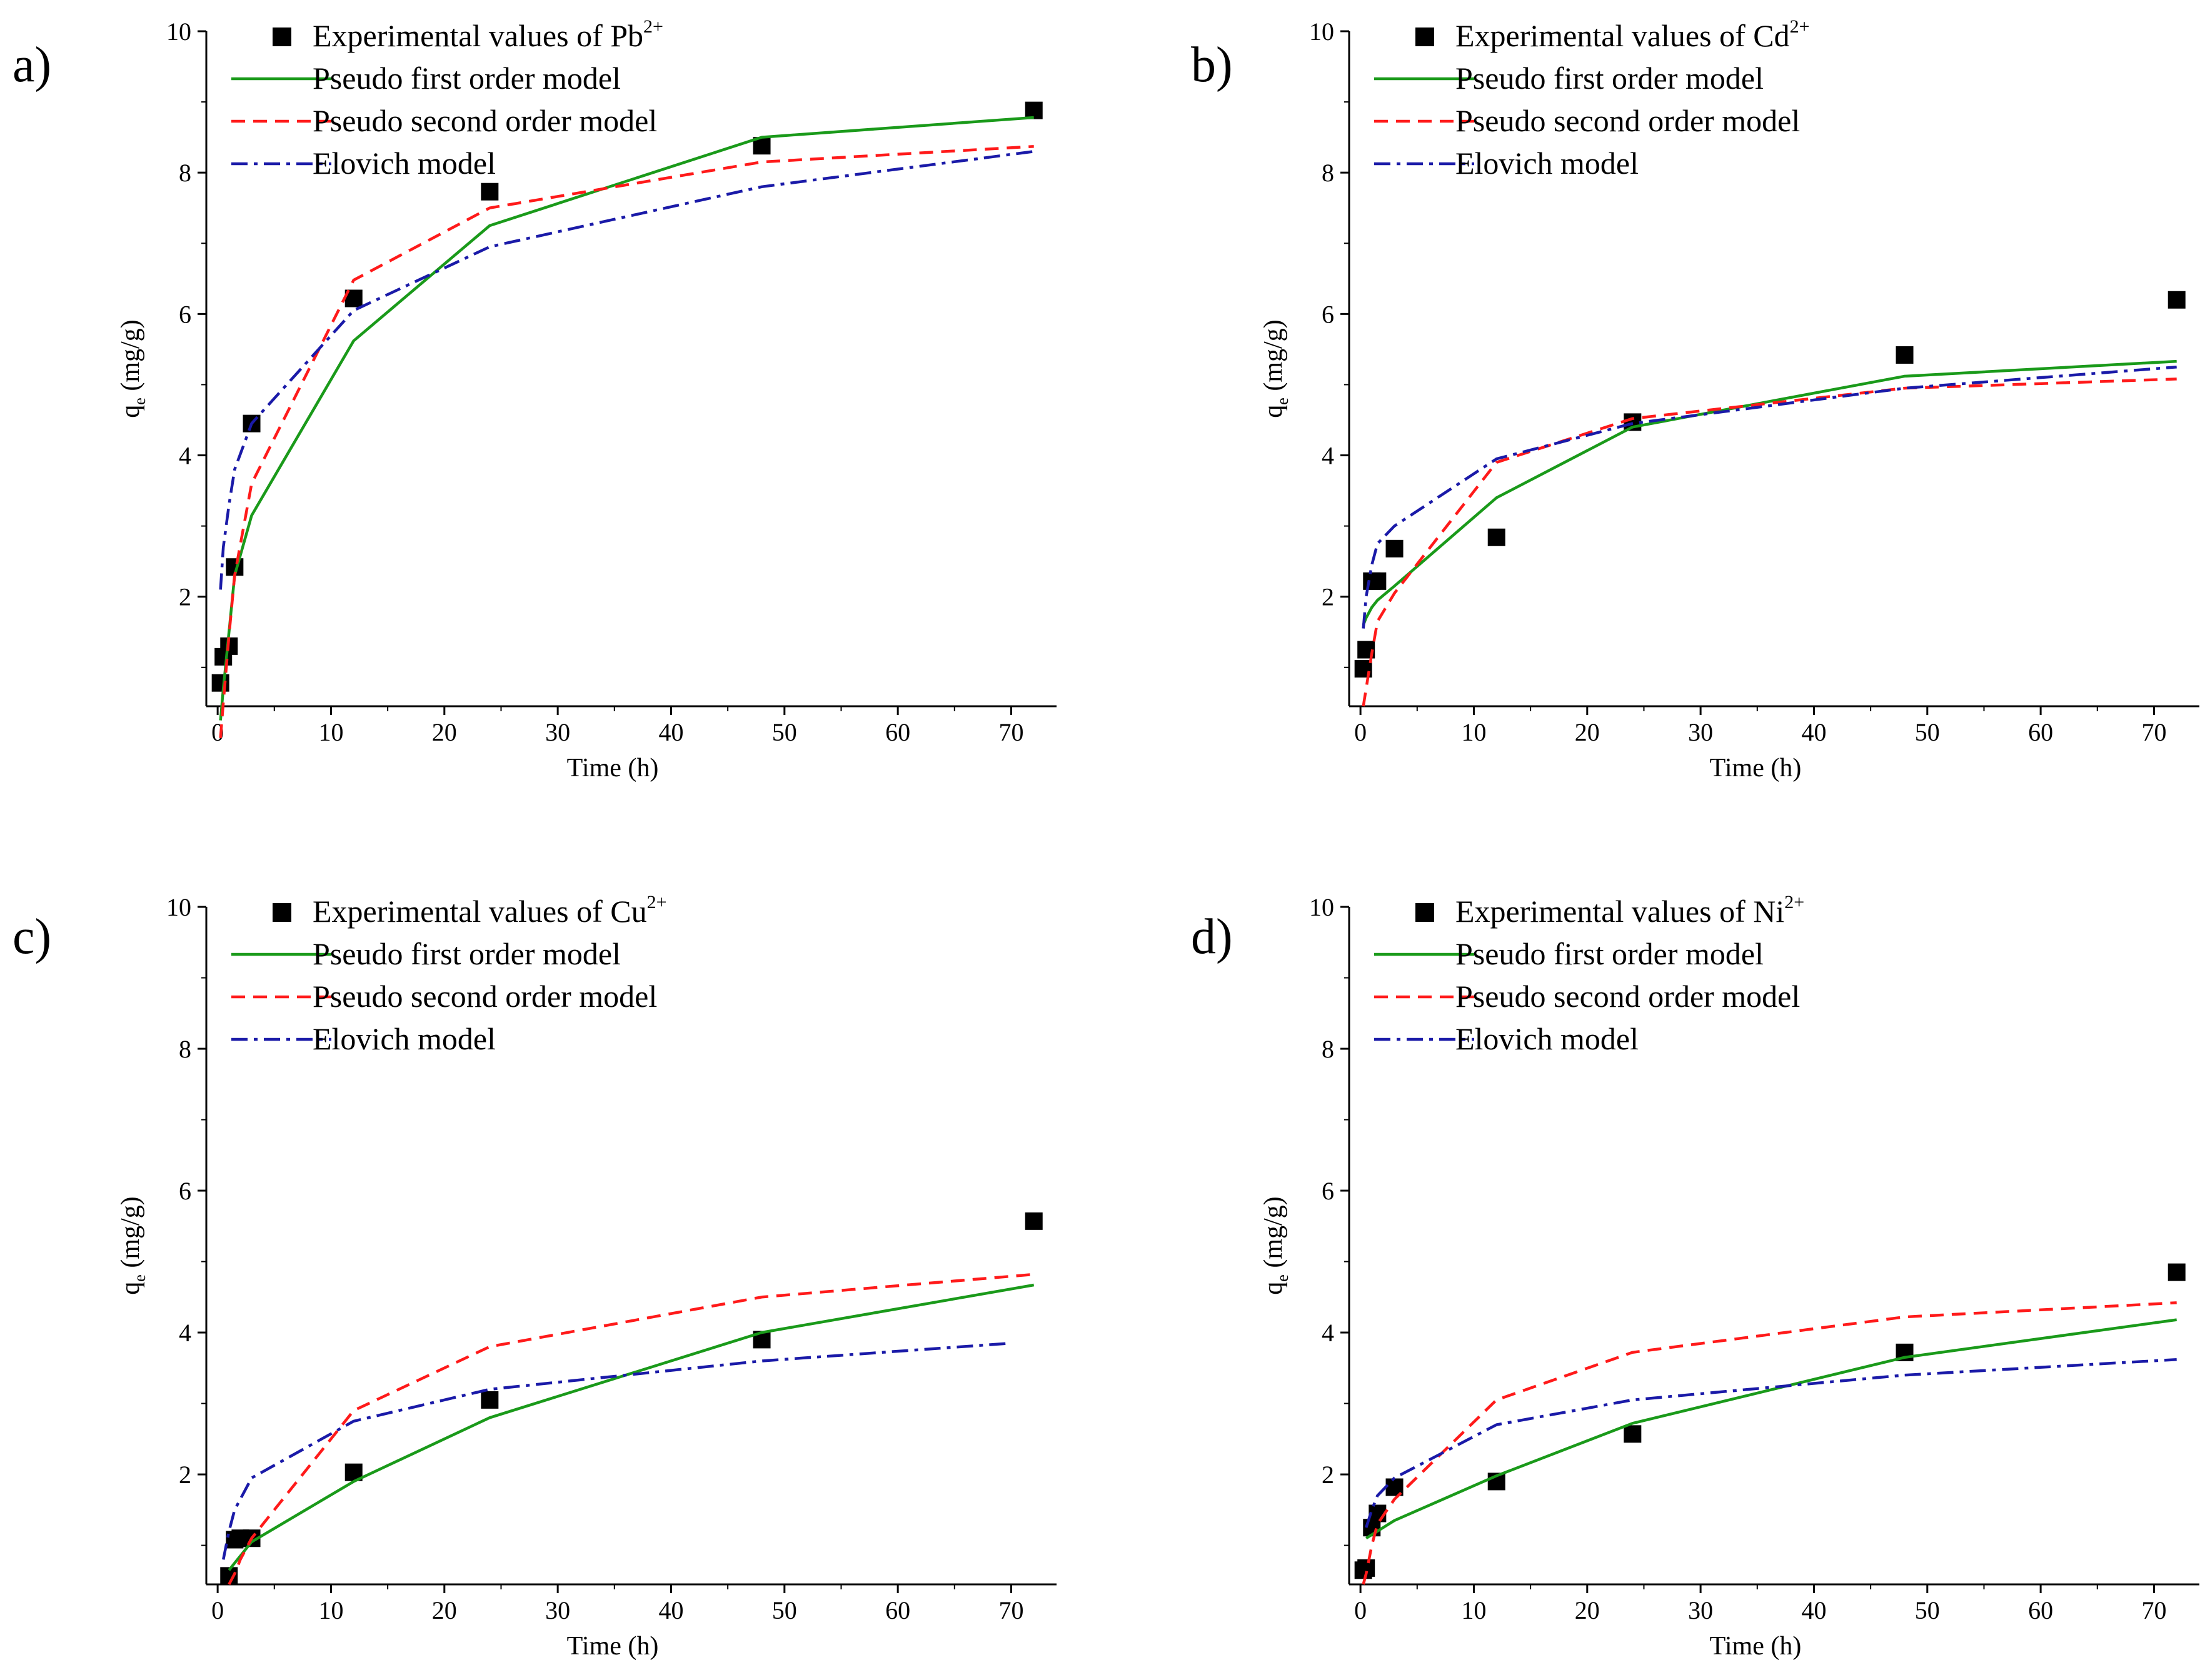 The width and height of the screenshot is (2210, 1680). Describe the element at coordinates (488, 34) in the screenshot. I see `legend-experimental: Experimental values of Pb2+` at that location.